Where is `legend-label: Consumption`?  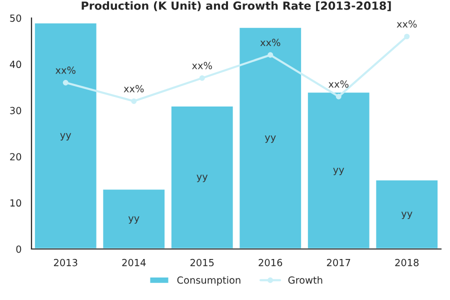 legend-label: Consumption is located at coordinates (208, 281).